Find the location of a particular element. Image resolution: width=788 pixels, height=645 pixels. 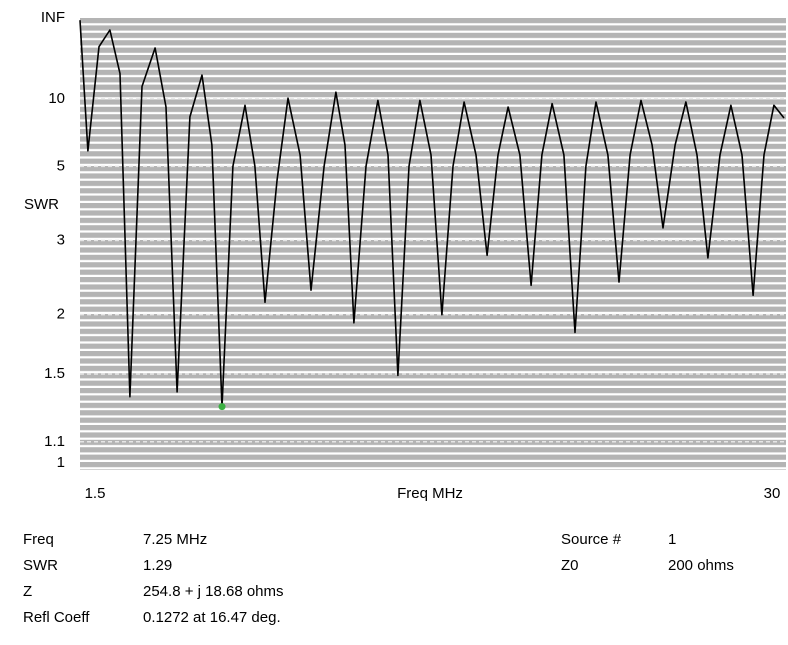

readout-label: Source # is located at coordinates (591, 539).